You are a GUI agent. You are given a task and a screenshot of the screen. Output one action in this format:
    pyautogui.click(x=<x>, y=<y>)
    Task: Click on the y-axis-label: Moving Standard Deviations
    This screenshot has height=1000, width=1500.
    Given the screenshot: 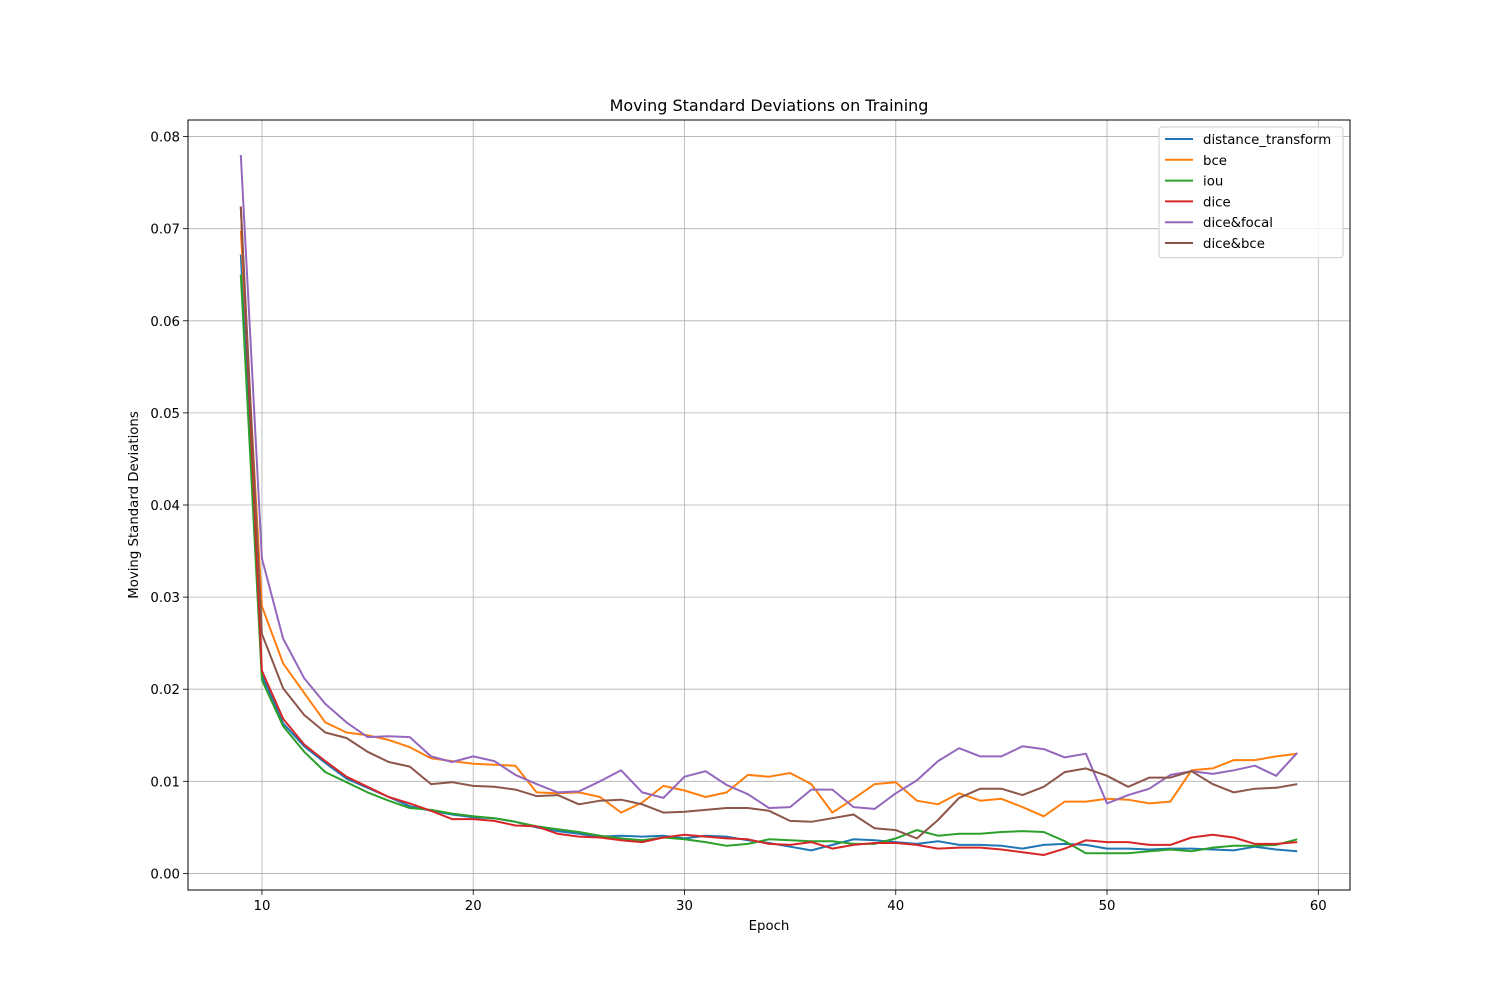 What is the action you would take?
    pyautogui.click(x=134, y=505)
    